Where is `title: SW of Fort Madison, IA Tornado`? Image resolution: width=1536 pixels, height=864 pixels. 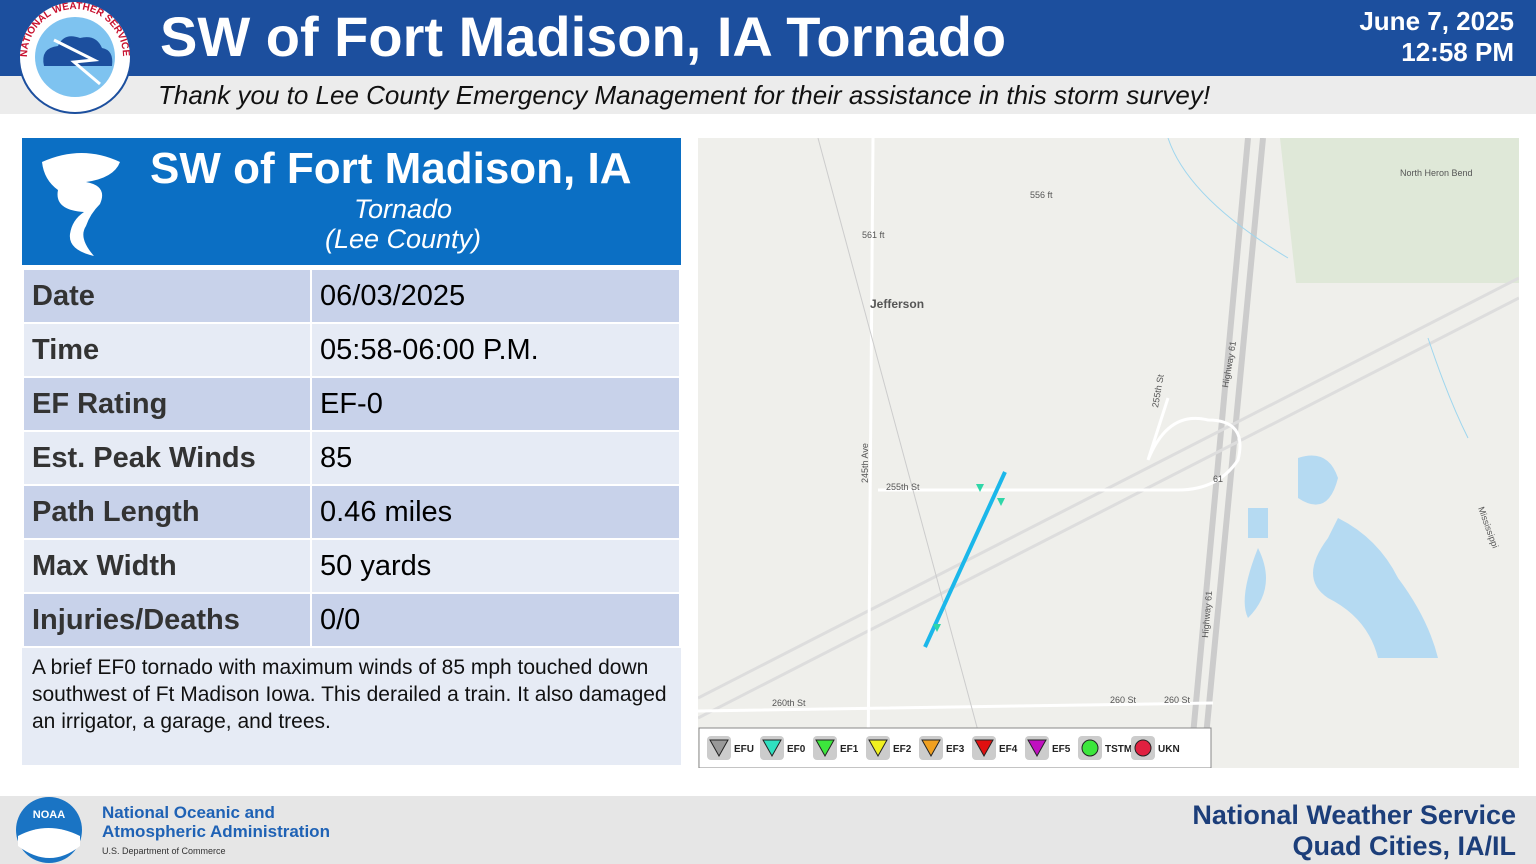 title: SW of Fort Madison, IA Tornado is located at coordinates (583, 36).